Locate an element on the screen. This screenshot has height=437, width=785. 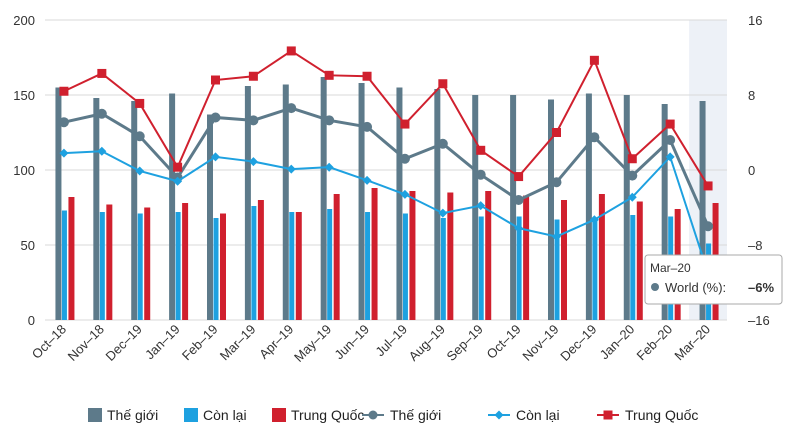
x-tick-label: Nov–18 is located at coordinates (86, 343).